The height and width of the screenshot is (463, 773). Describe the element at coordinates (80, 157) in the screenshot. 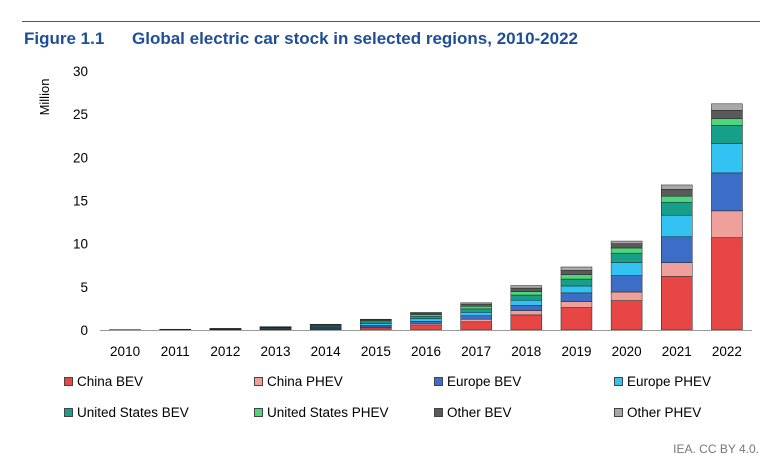

I see `y-tick-label: 20` at that location.